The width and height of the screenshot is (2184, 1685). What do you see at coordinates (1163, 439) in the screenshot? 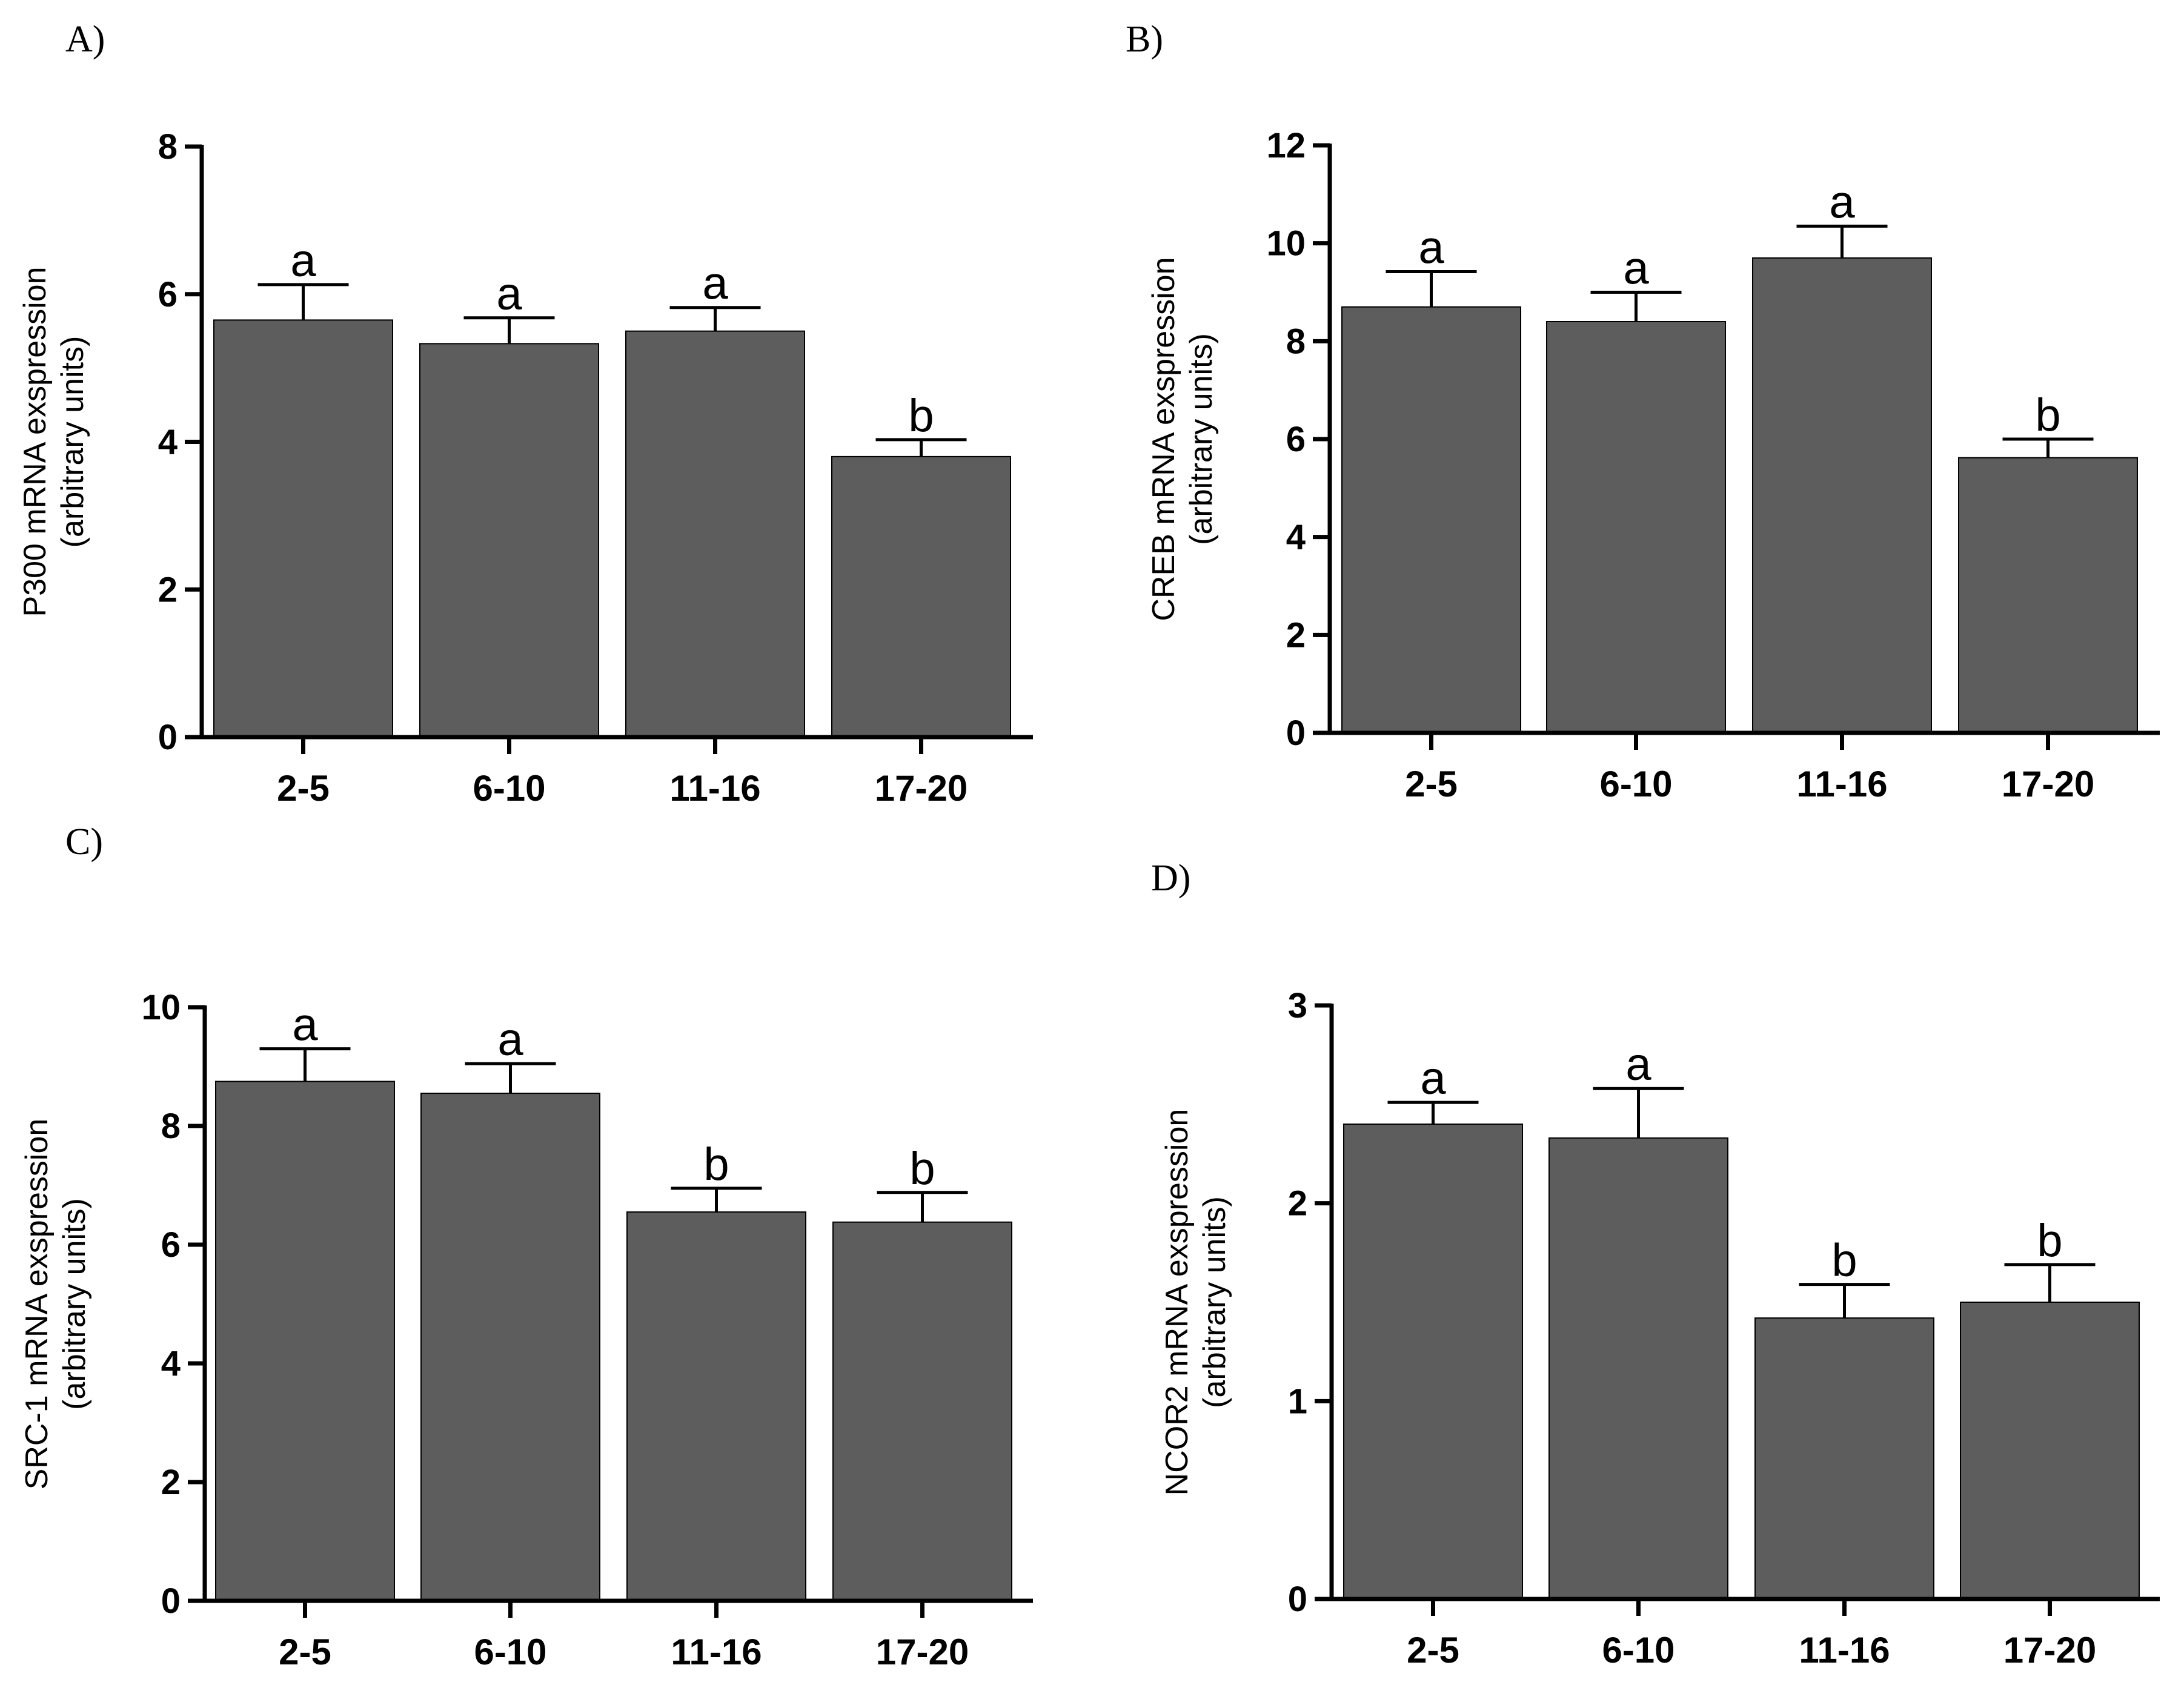
I see `y-axis-title: CREB mRNA exspression` at bounding box center [1163, 439].